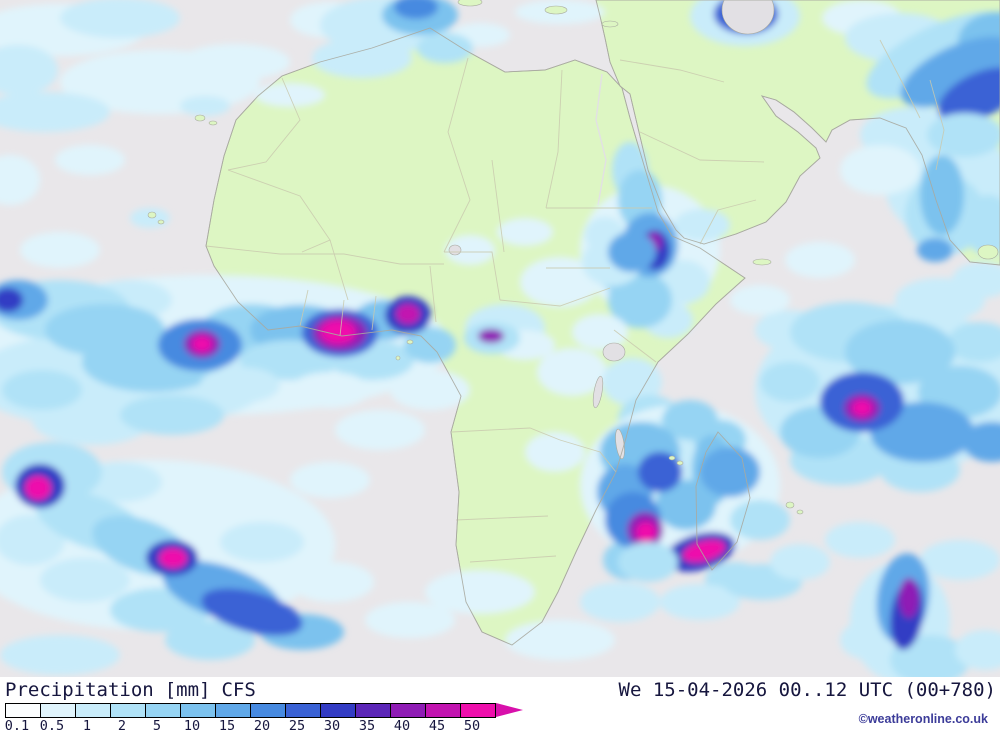 This screenshot has width=1000, height=733. Describe the element at coordinates (923, 719) in the screenshot. I see `copyright-link: ©weatheronline.co.uk` at that location.